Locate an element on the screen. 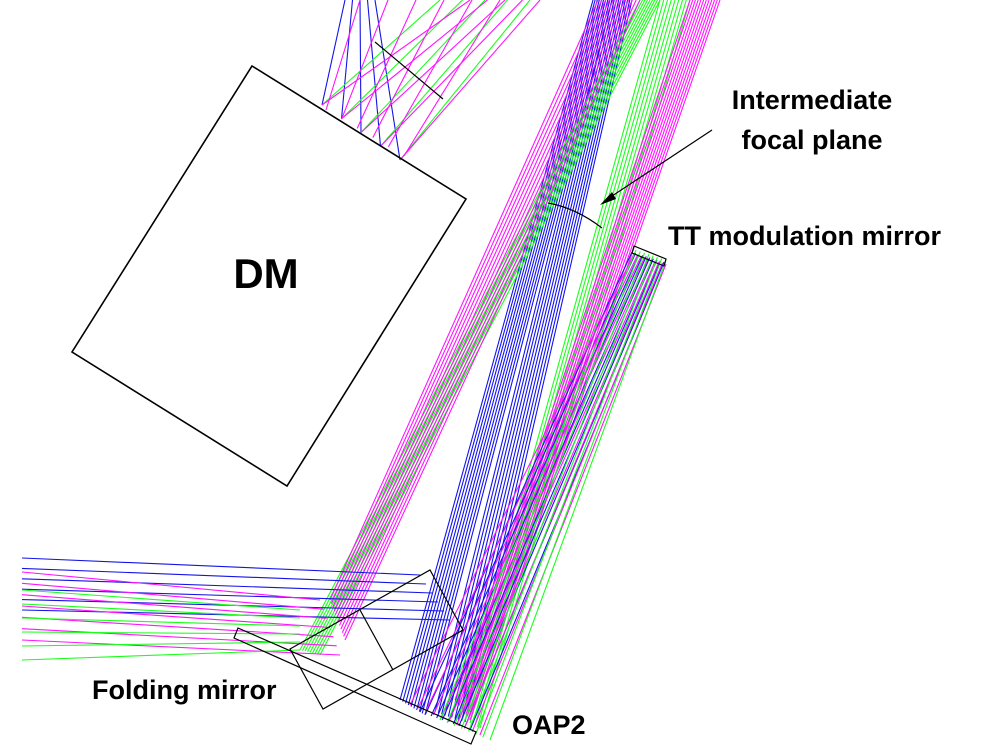 This screenshot has height=753, width=981. intermediate-arrow-head is located at coordinates (608, 198).